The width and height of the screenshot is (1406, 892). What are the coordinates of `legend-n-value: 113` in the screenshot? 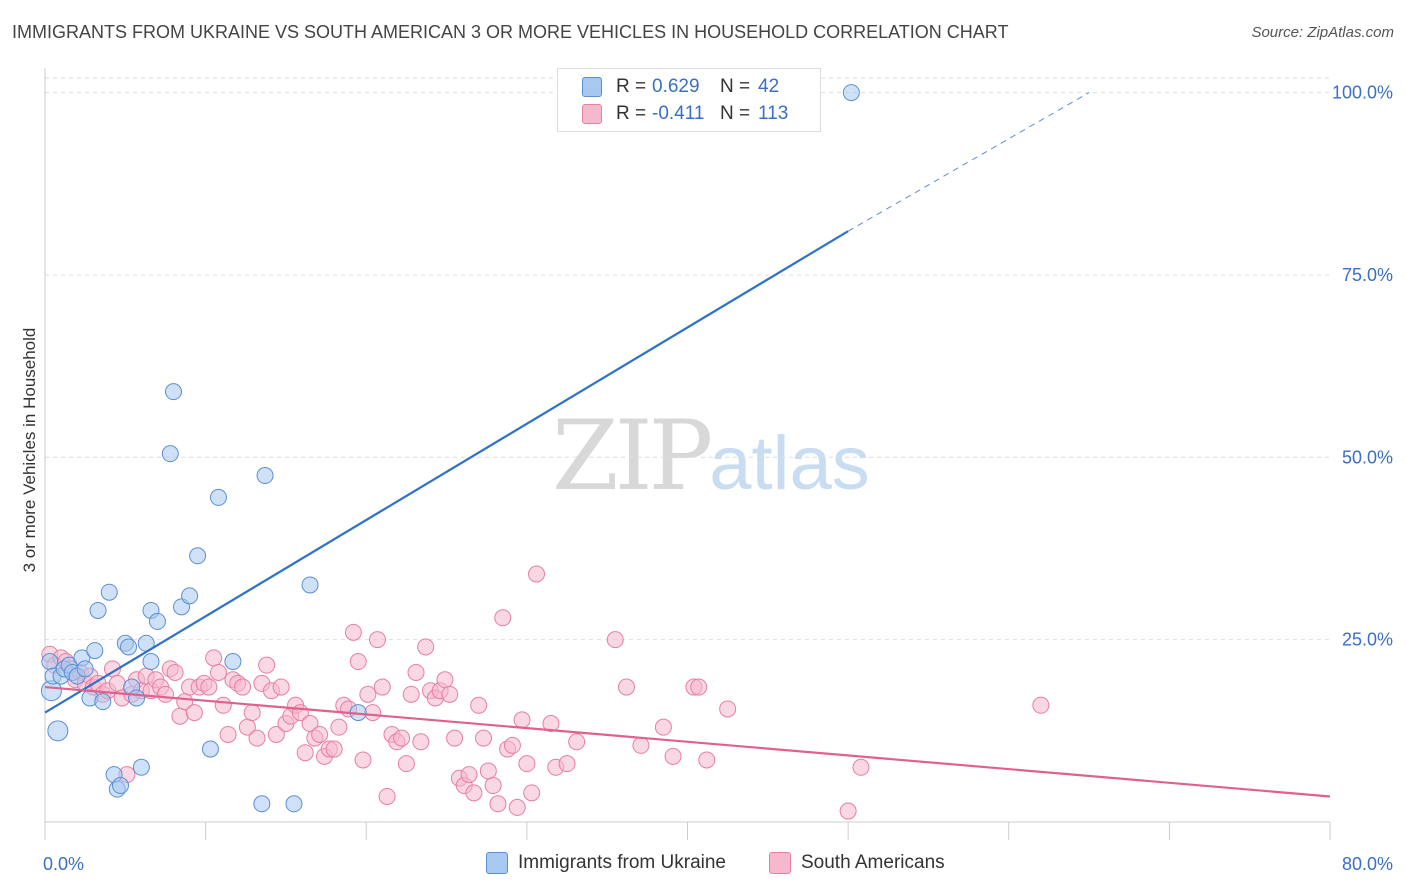 It's located at (773, 113).